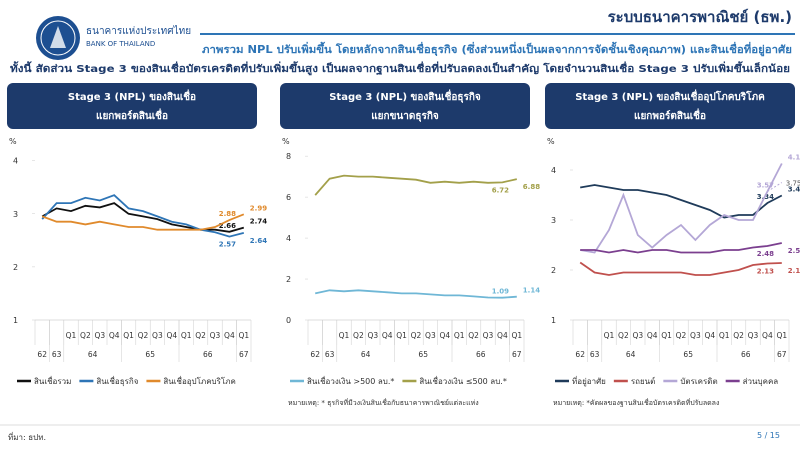 The image size is (800, 454). I want to click on chart-title: Stage 3 (NPL) ของสินเชื่ออุปโภคบริโภค, so click(670, 96).